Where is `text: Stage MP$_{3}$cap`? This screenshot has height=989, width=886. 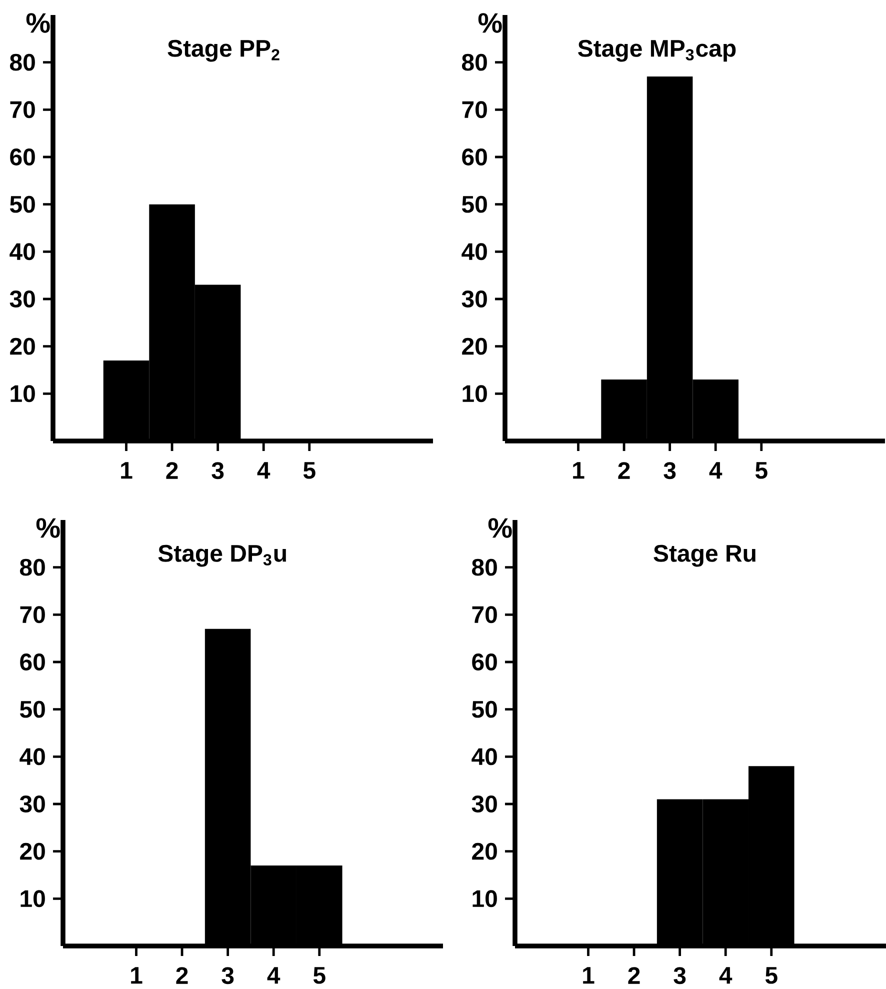 text: Stage MP$_{3}$cap is located at coordinates (657, 51).